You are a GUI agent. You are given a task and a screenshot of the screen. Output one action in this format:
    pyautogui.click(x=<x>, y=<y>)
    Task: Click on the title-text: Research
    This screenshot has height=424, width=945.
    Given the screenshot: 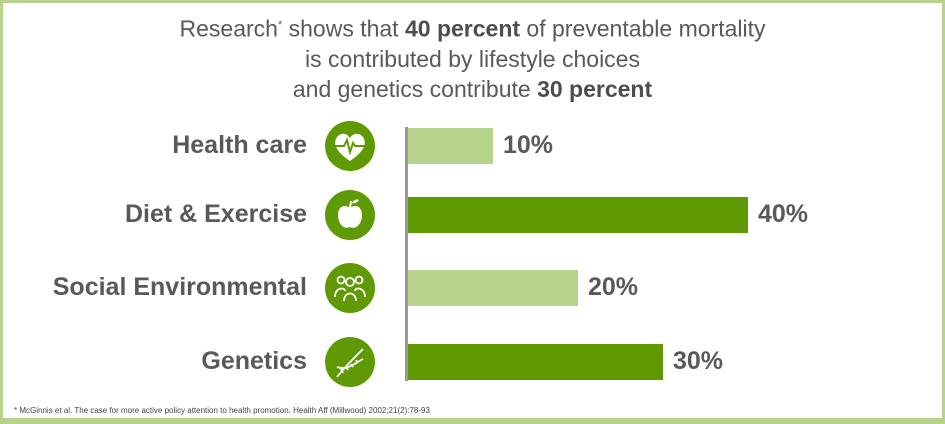 What is the action you would take?
    pyautogui.click(x=228, y=28)
    